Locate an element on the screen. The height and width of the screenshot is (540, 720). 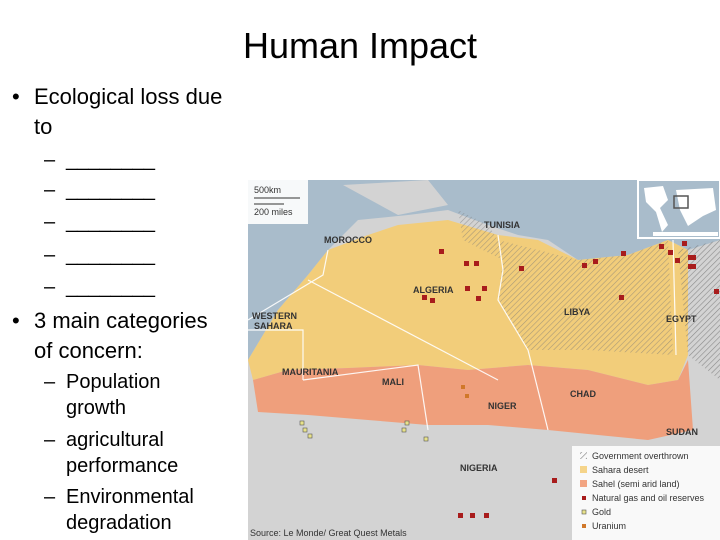
label-mauritania: MAURITANIA is located at coordinates (310, 372).